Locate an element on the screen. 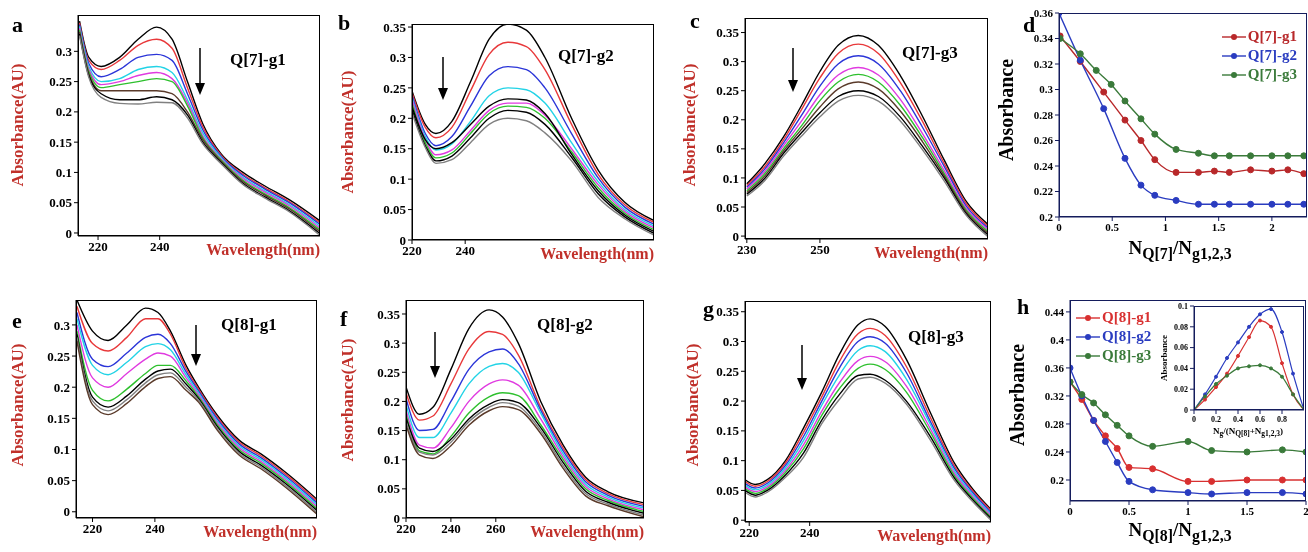 The width and height of the screenshot is (1308, 552). legend-label: Q[8]-g1 is located at coordinates (1127, 317).